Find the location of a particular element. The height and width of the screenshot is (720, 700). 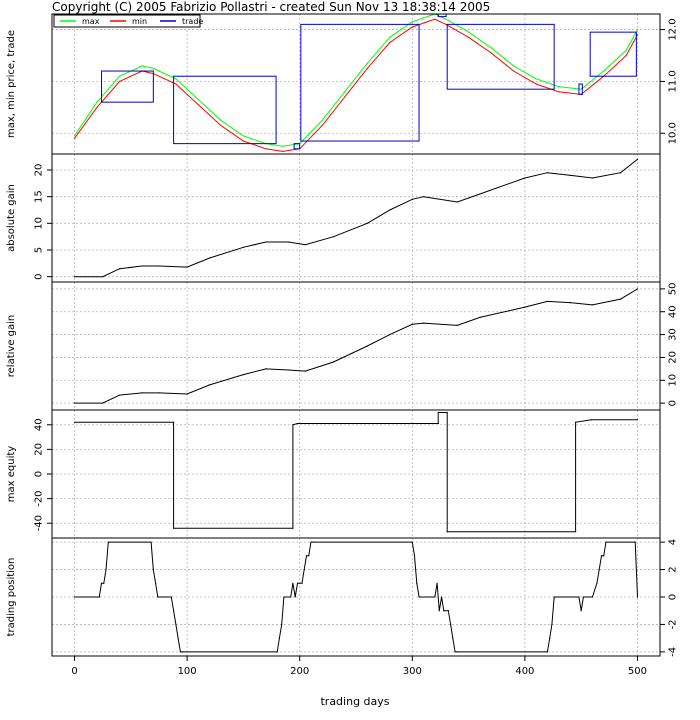

x-axis-label: trading days is located at coordinates (354, 701).